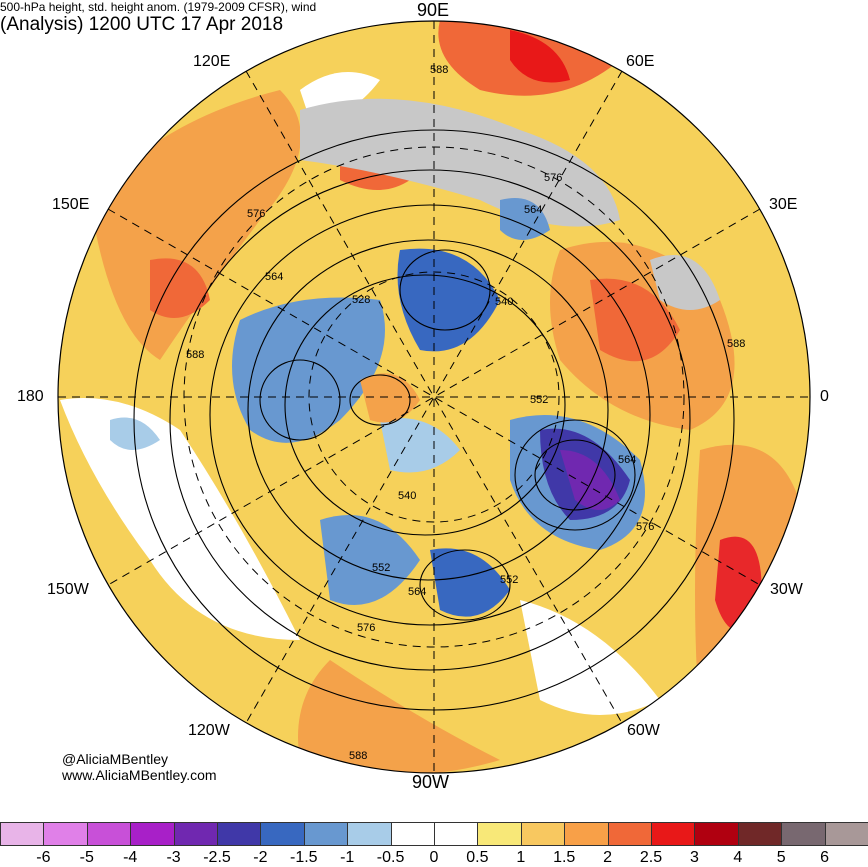  What do you see at coordinates (390, 857) in the screenshot?
I see `colorbar-label: -0.5` at bounding box center [390, 857].